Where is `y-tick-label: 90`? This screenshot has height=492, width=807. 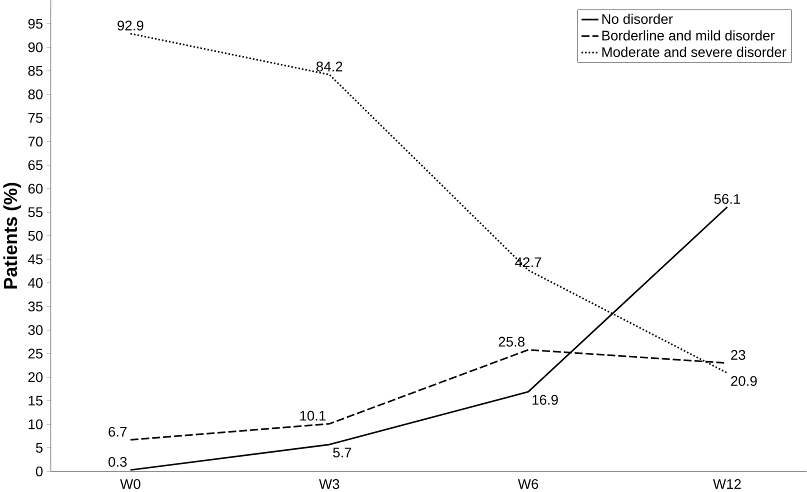 y-tick-label: 90 is located at coordinates (35, 47).